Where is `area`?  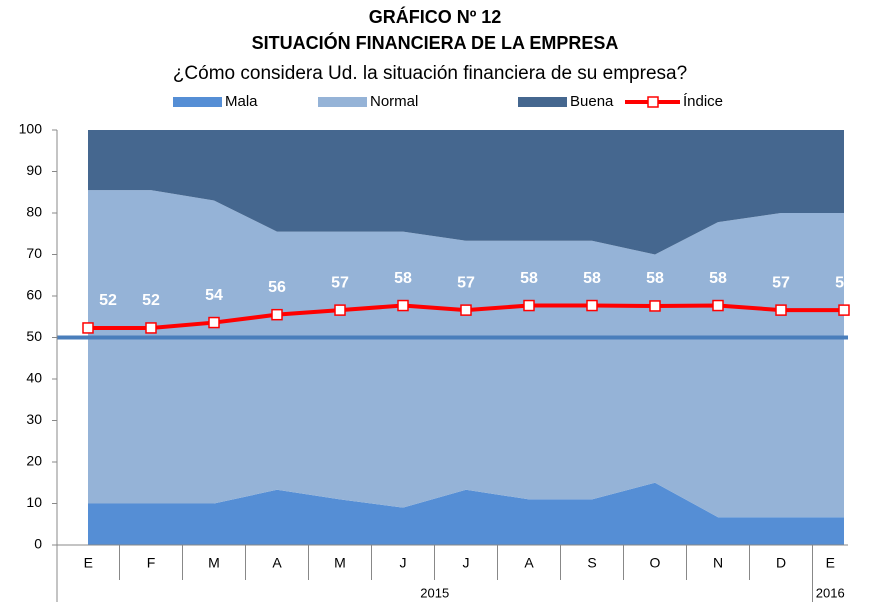
area is located at coordinates (466, 513).